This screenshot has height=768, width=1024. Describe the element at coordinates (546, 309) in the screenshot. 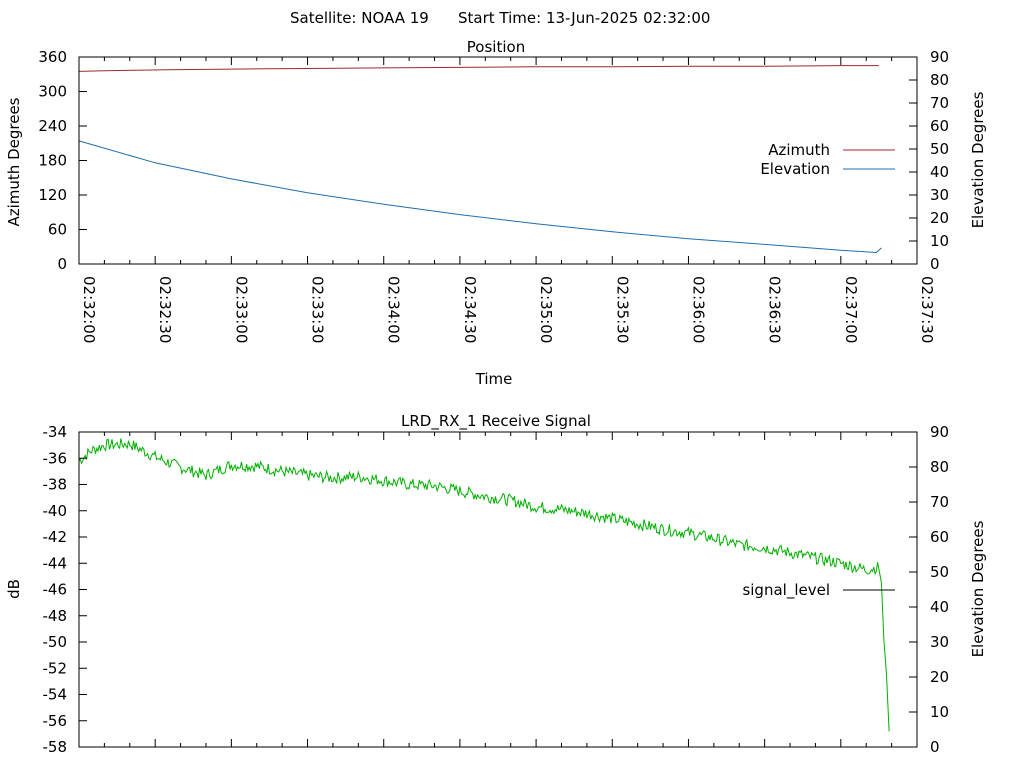

I see `x-tick-label: 02:35:00` at that location.